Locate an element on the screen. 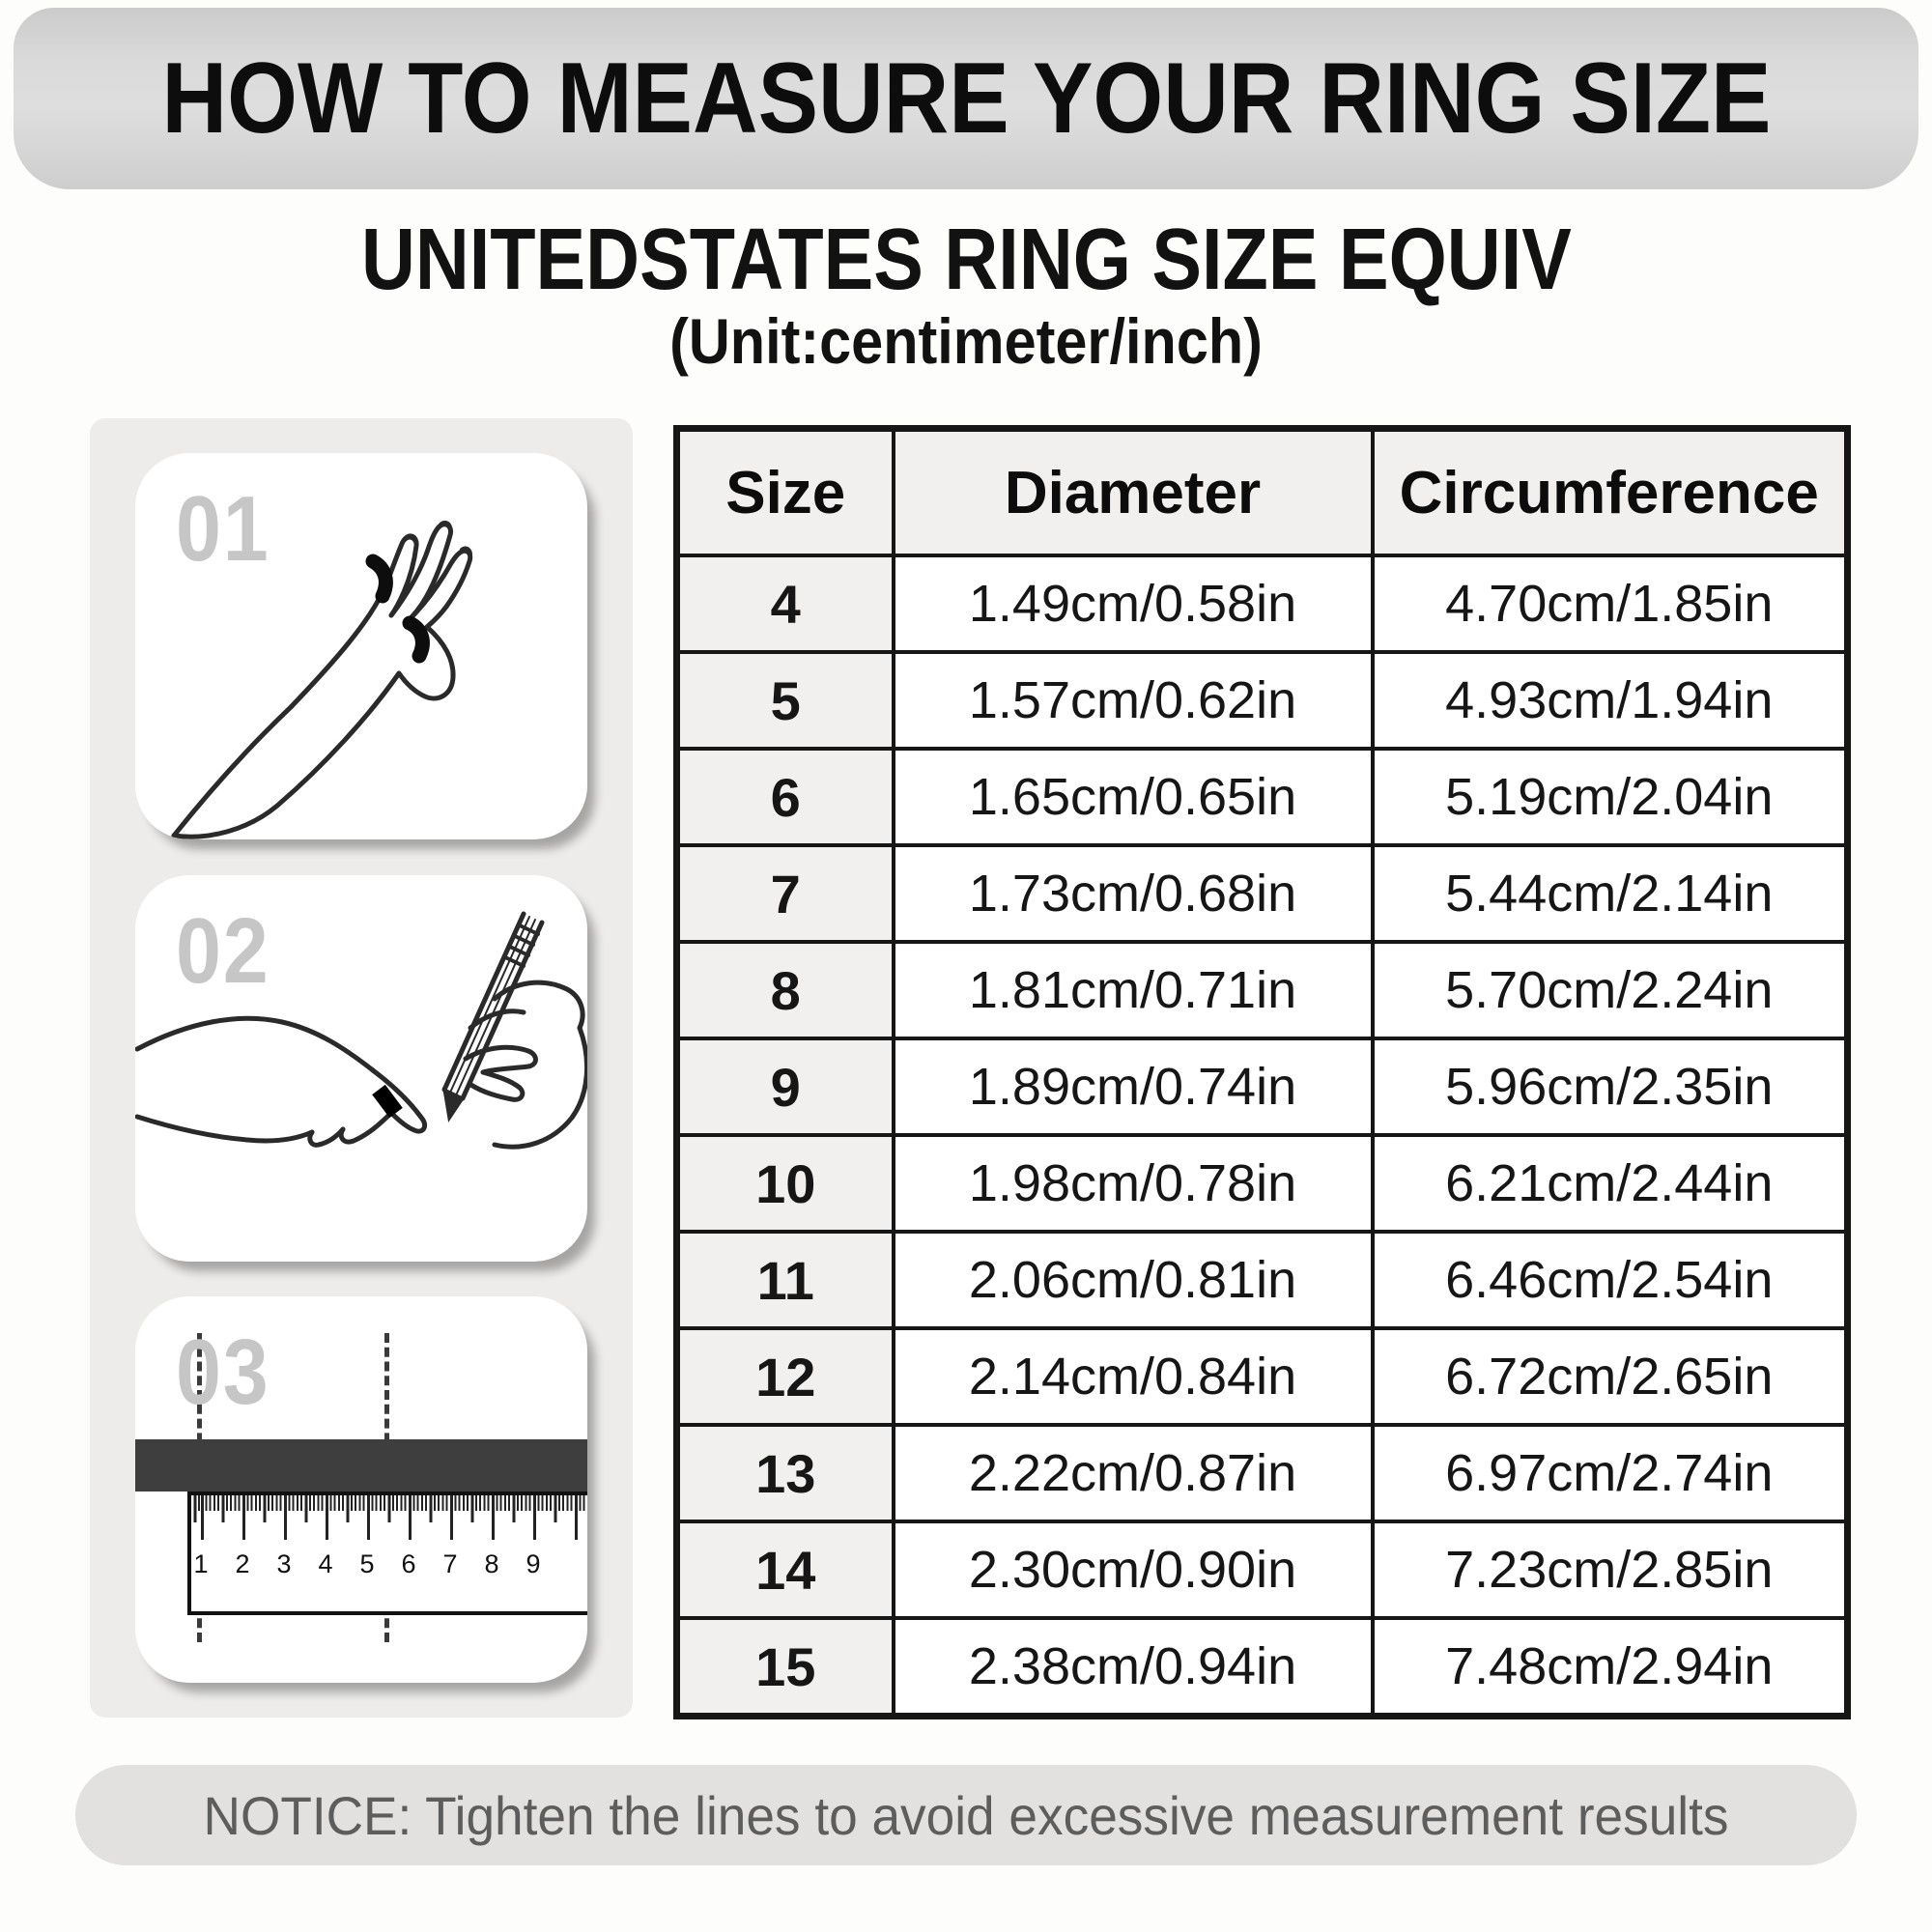  diameter-value: 1.89cm/0.74in is located at coordinates (1133, 1087).